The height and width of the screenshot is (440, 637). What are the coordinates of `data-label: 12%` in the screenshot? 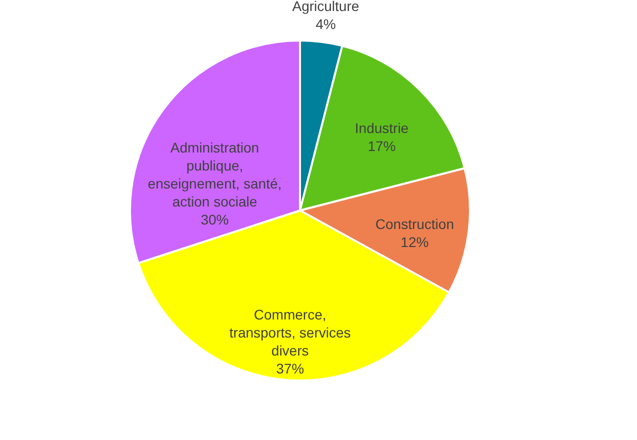 It's located at (414, 242).